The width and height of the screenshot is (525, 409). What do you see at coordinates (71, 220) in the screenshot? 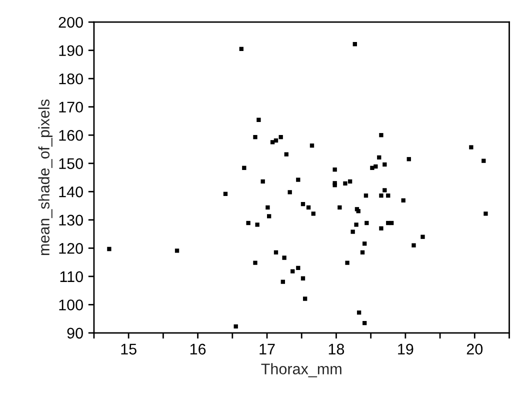
I see `y-tick-label: 130` at bounding box center [71, 220].